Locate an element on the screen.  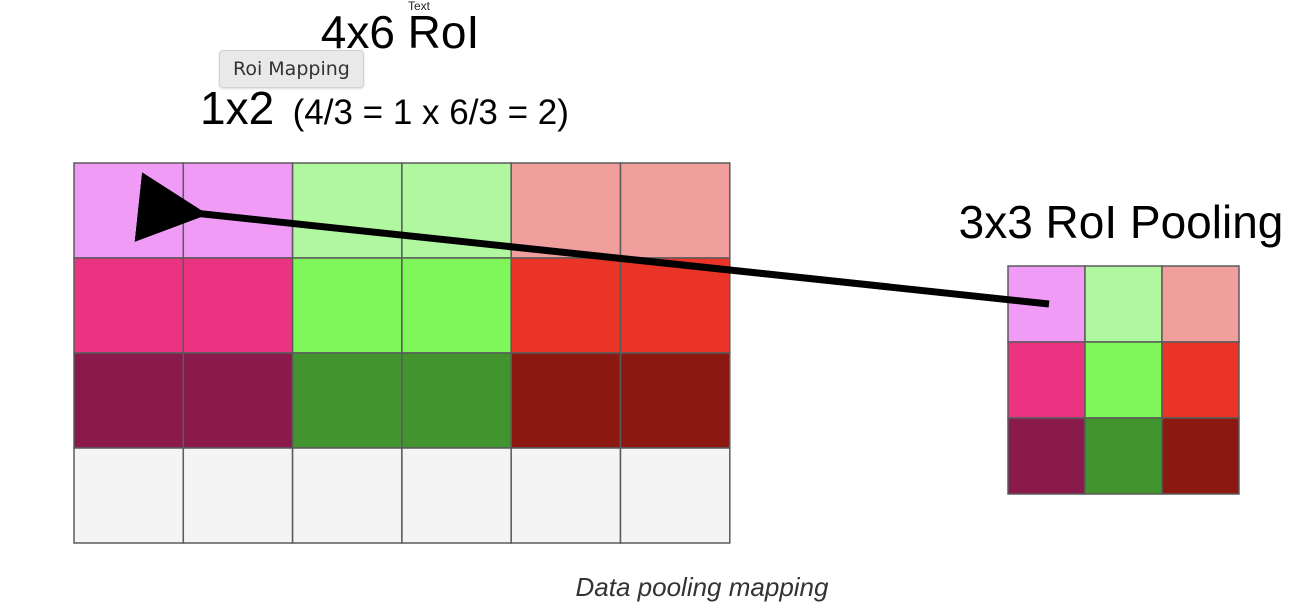
roi-cell-r4-c5 is located at coordinates (566, 495).